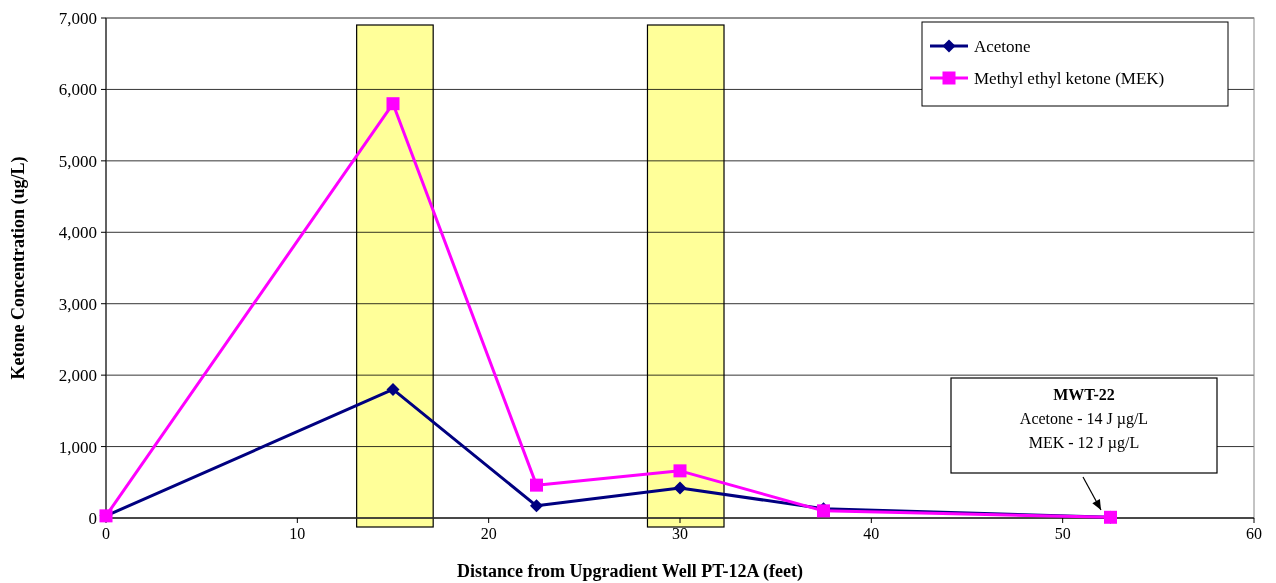  I want to click on x-tick-label: 50, so click(1062, 533).